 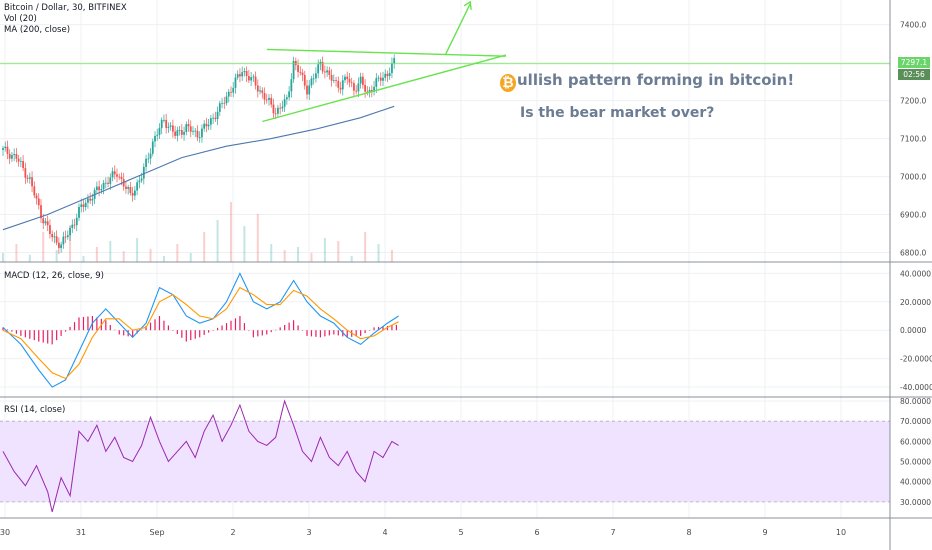 What do you see at coordinates (5, 532) in the screenshot?
I see `x-tick: 30` at bounding box center [5, 532].